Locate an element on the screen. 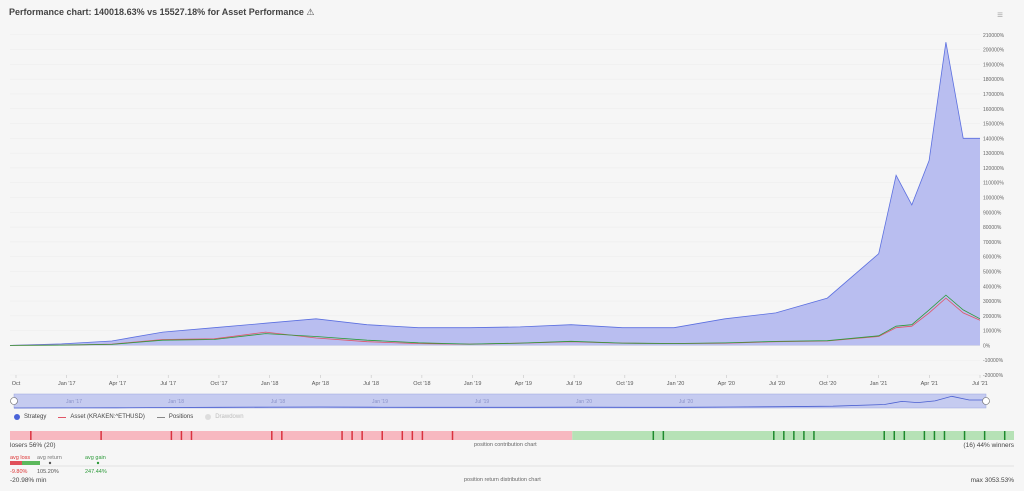 Image resolution: width=1024 pixels, height=491 pixels. avg-return-label: avg return is located at coordinates (49, 458).